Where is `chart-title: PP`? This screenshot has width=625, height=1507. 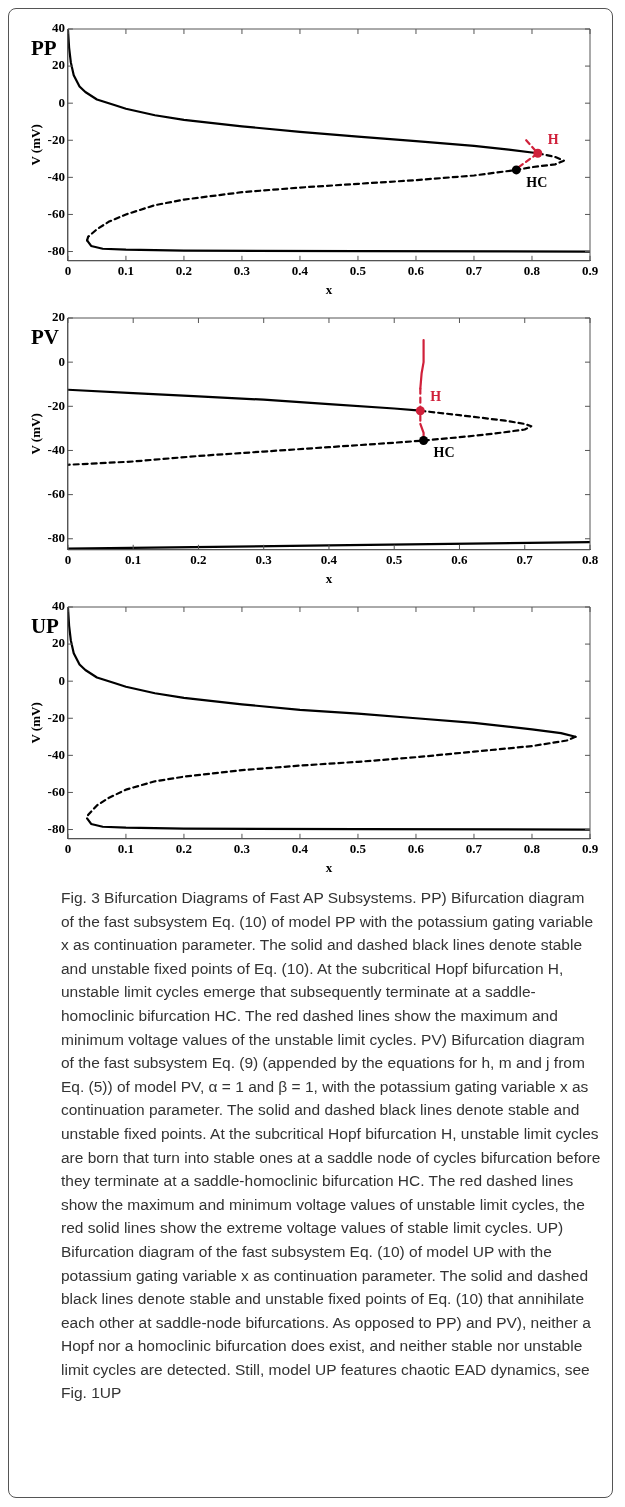 chart-title: PP is located at coordinates (43, 47).